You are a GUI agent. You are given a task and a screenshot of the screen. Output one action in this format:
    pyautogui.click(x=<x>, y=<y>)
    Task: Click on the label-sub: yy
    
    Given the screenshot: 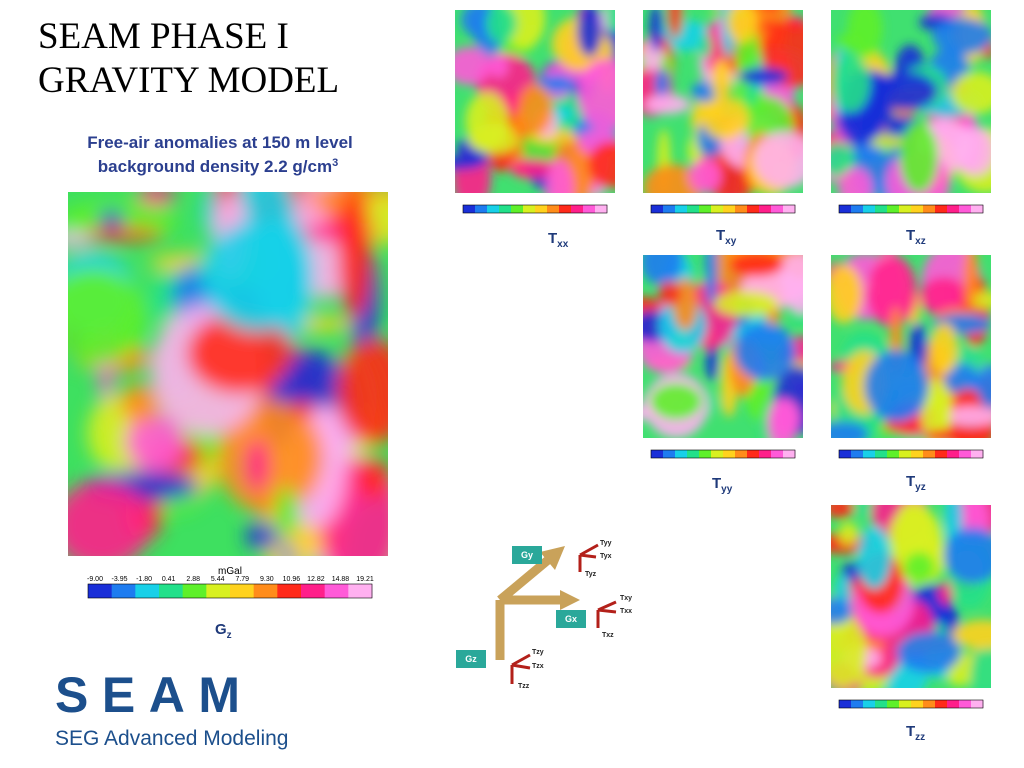 What is the action you would take?
    pyautogui.click(x=727, y=489)
    